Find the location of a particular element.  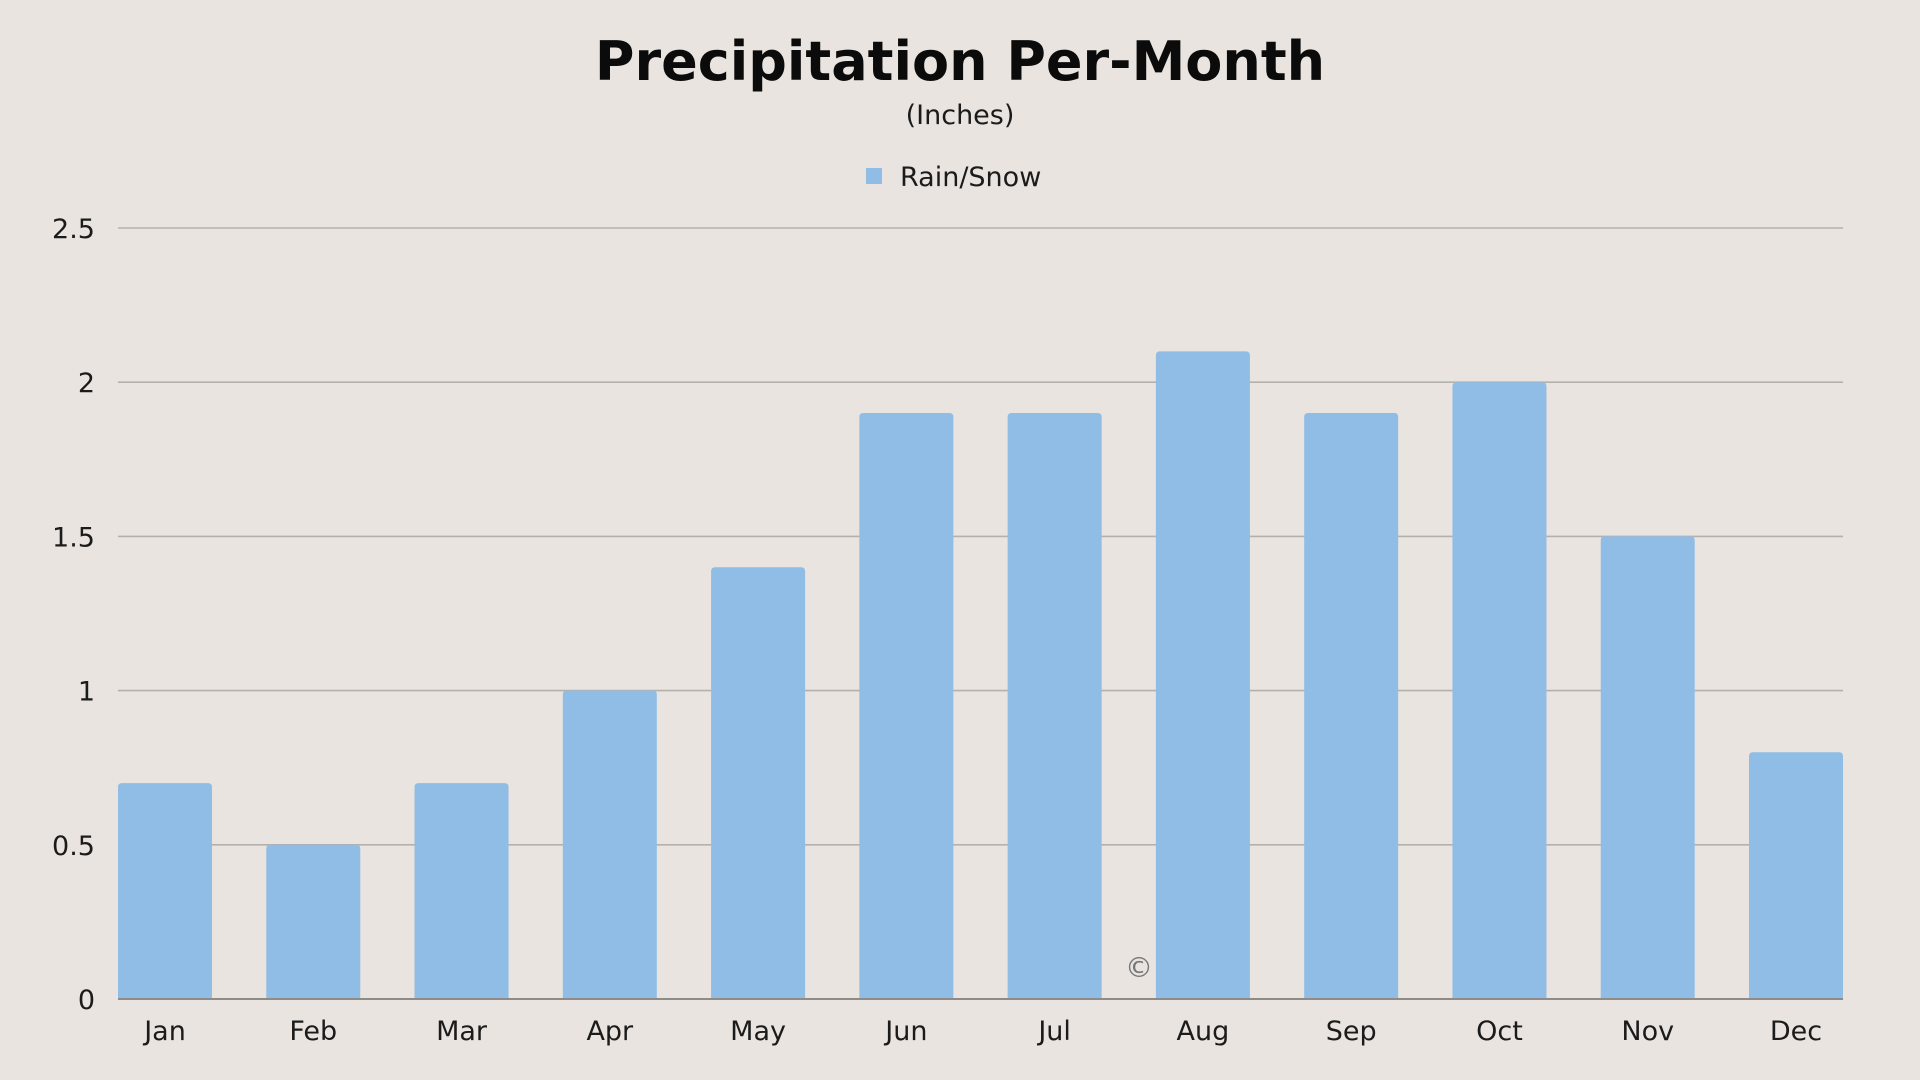

x-tick-label: Apr is located at coordinates (610, 1031).